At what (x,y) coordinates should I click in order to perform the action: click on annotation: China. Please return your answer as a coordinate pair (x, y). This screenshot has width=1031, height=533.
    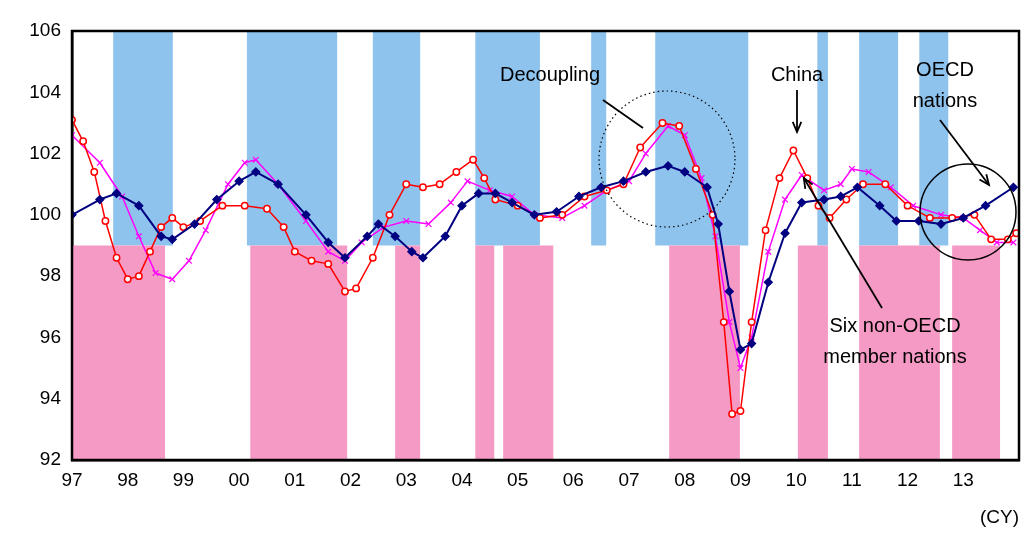
    Looking at the image, I should click on (797, 73).